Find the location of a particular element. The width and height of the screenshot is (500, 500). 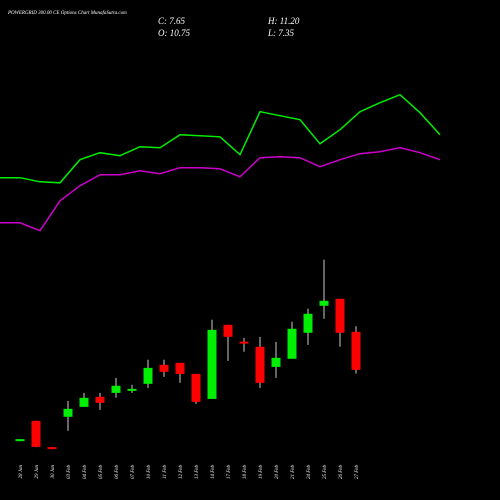

stat-high: H: 11.20 is located at coordinates (283, 21).